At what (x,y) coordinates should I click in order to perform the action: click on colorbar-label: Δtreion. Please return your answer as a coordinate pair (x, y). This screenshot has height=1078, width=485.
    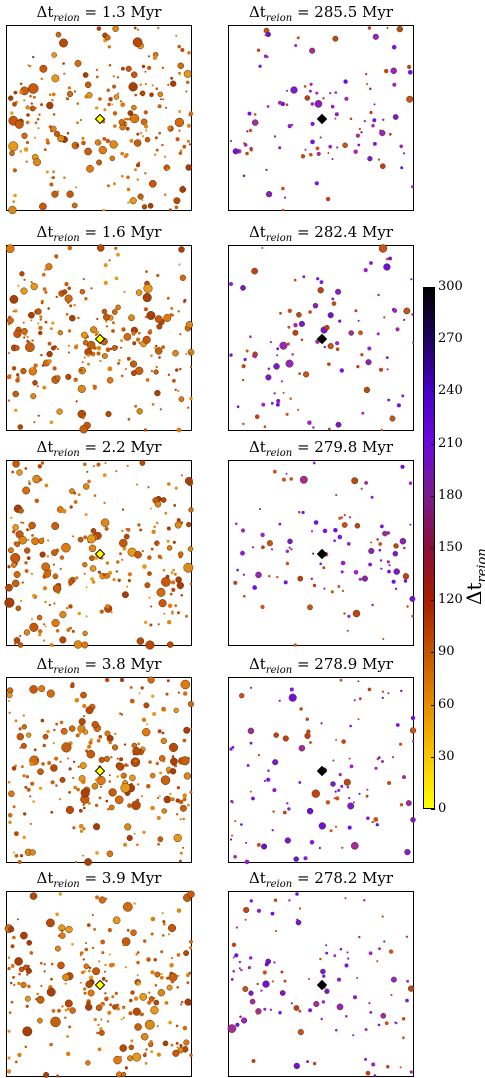
    Looking at the image, I should click on (473, 576).